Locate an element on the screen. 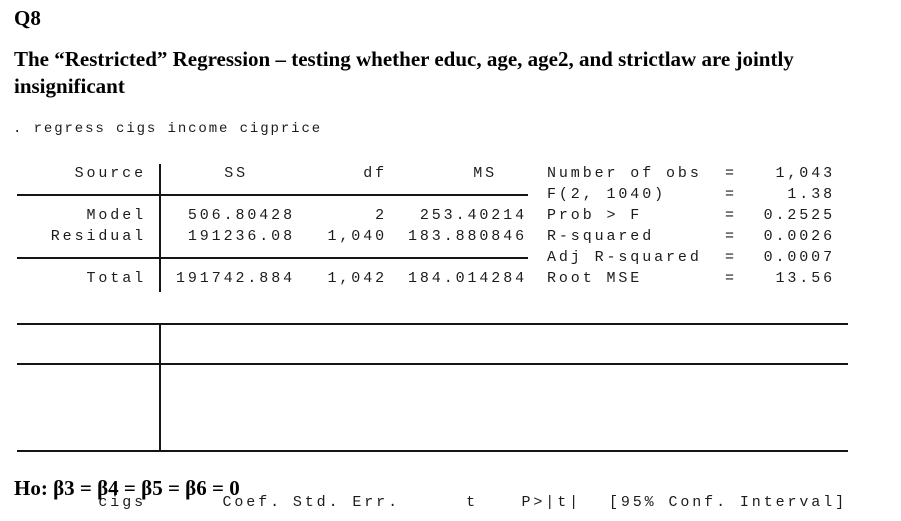  anova-header-row: Source SS df MS is located at coordinates (451, 173).